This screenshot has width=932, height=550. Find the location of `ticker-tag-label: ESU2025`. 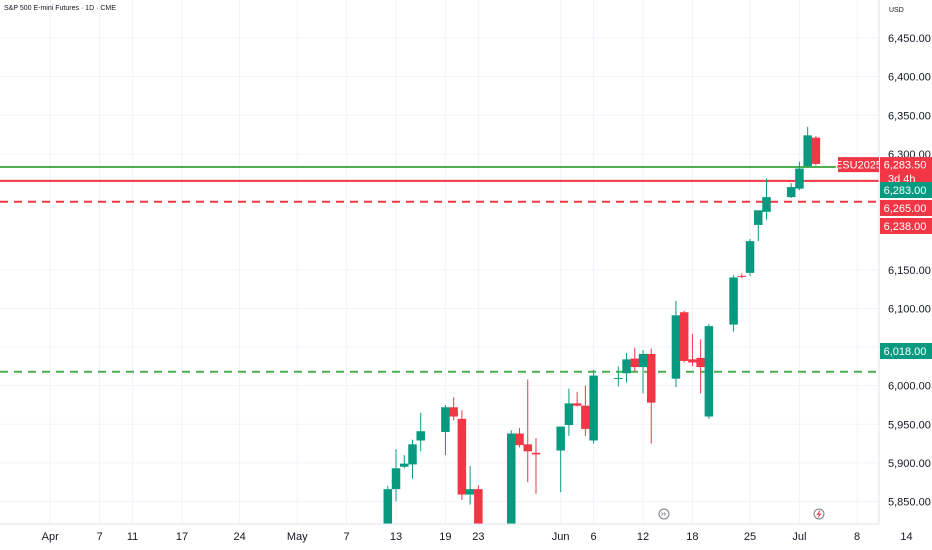

ticker-tag-label: ESU2025 is located at coordinates (858, 166).